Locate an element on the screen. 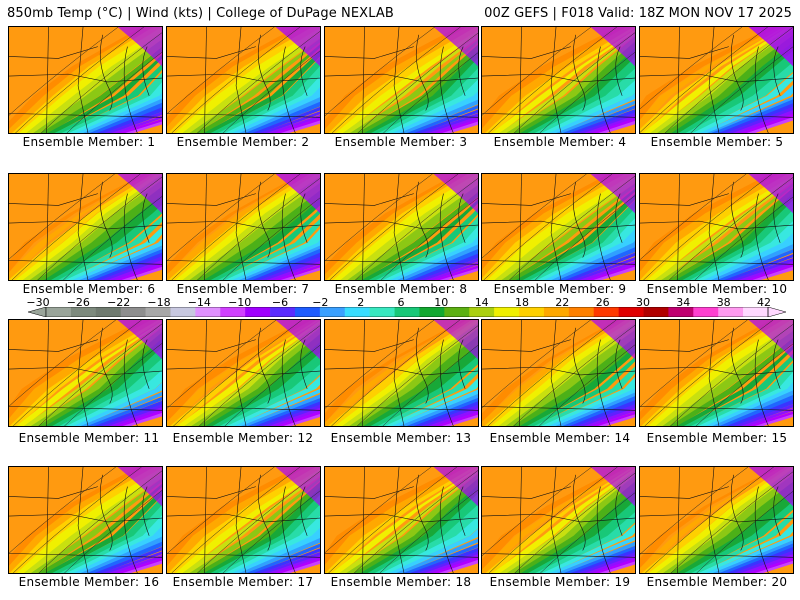  colorbar-tick-label: 14 is located at coordinates (481, 302).